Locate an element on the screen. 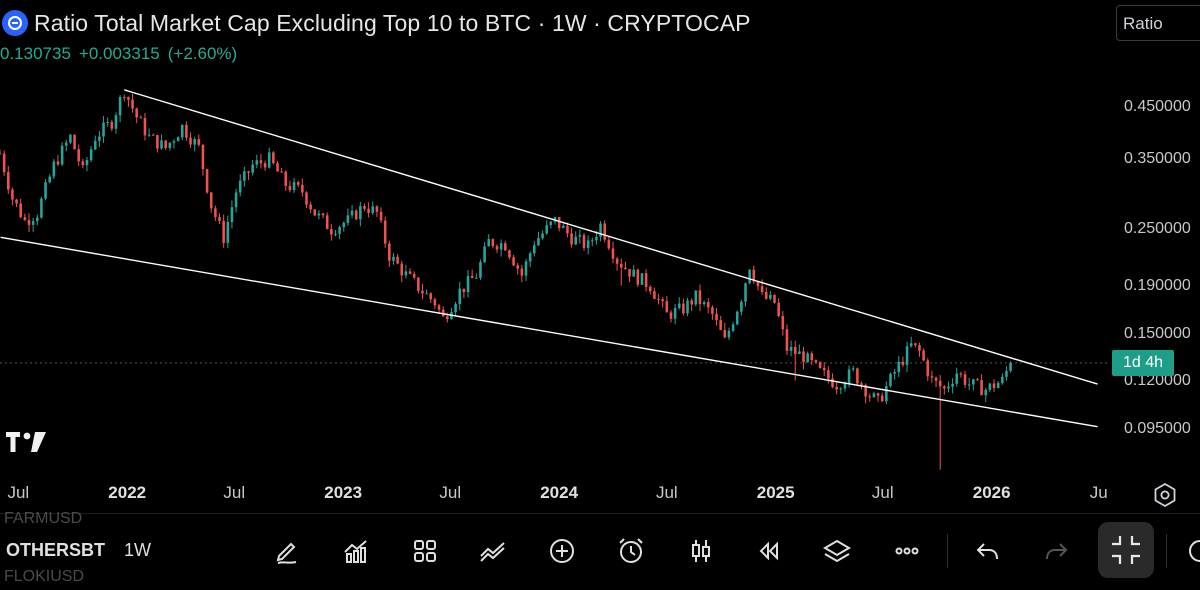  scale-mode-select: Ratio is located at coordinates (1158, 23).